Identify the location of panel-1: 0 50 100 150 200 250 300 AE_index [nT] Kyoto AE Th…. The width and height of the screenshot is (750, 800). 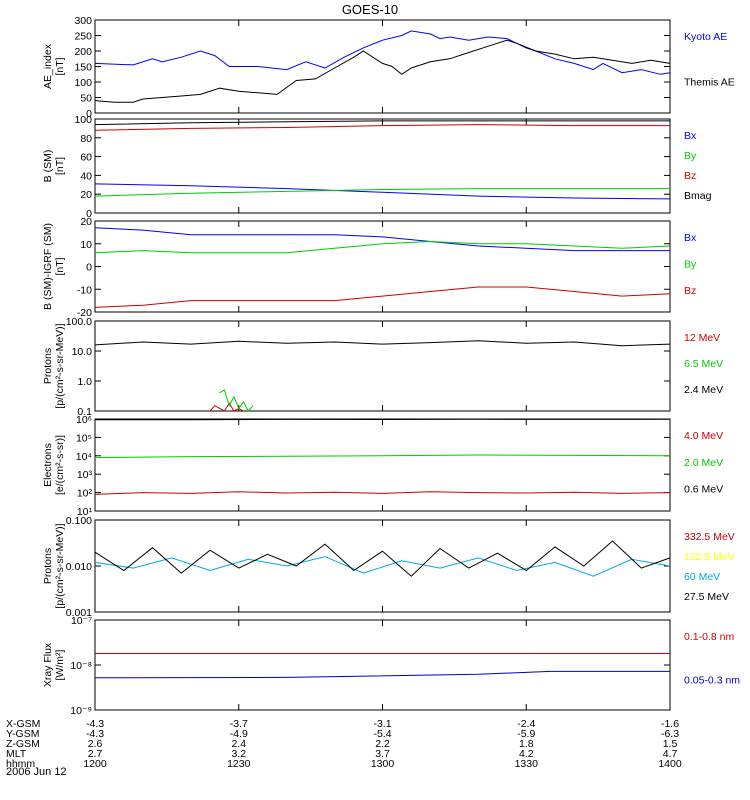
(388, 67).